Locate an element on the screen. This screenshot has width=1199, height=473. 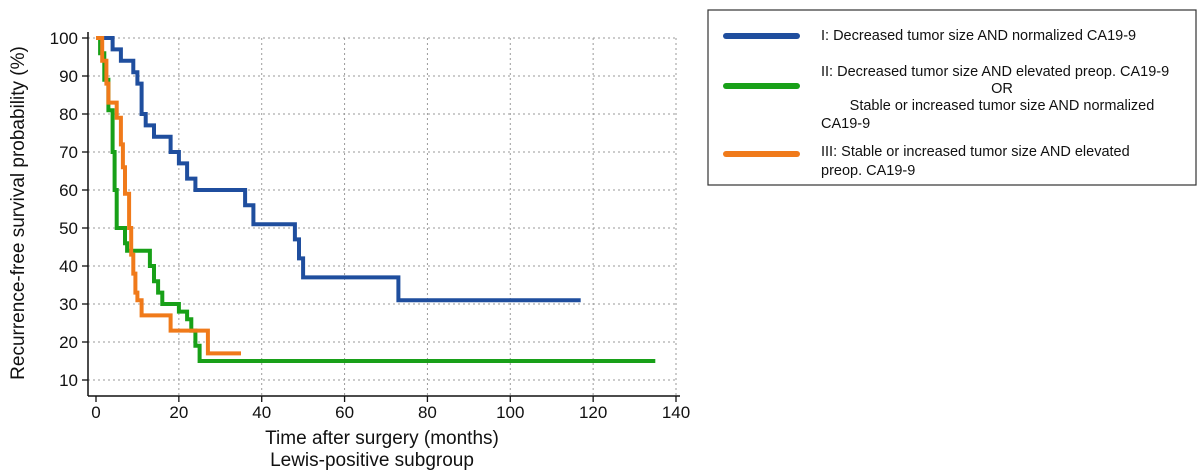
x-tick-label: 20 is located at coordinates (178, 412).